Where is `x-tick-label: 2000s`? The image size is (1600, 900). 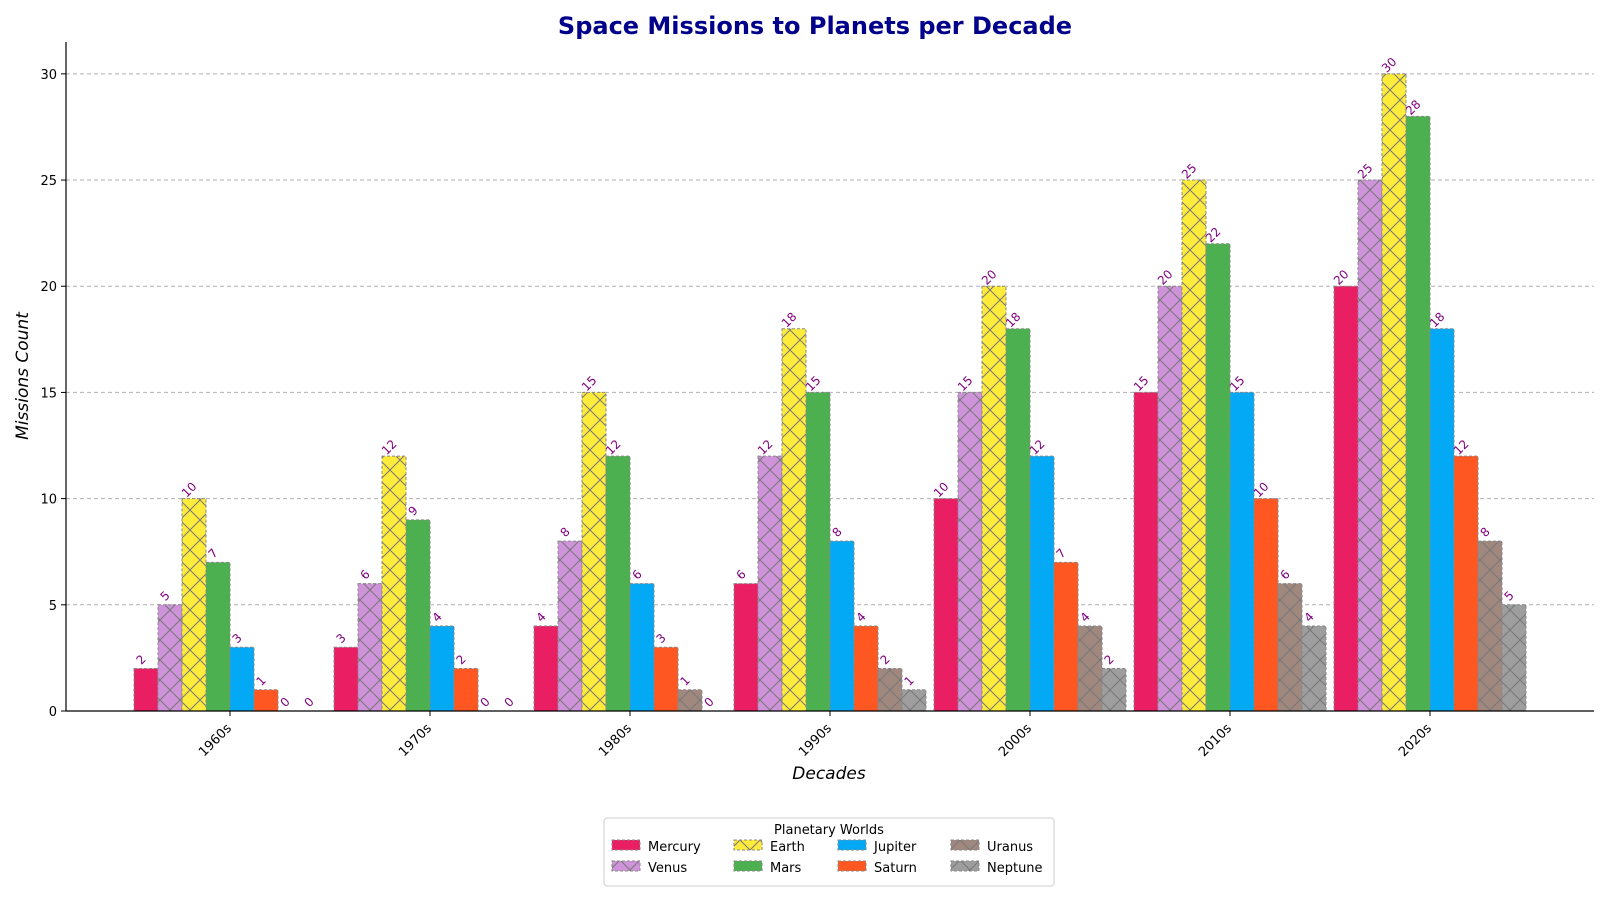
x-tick-label: 2000s is located at coordinates (1015, 740).